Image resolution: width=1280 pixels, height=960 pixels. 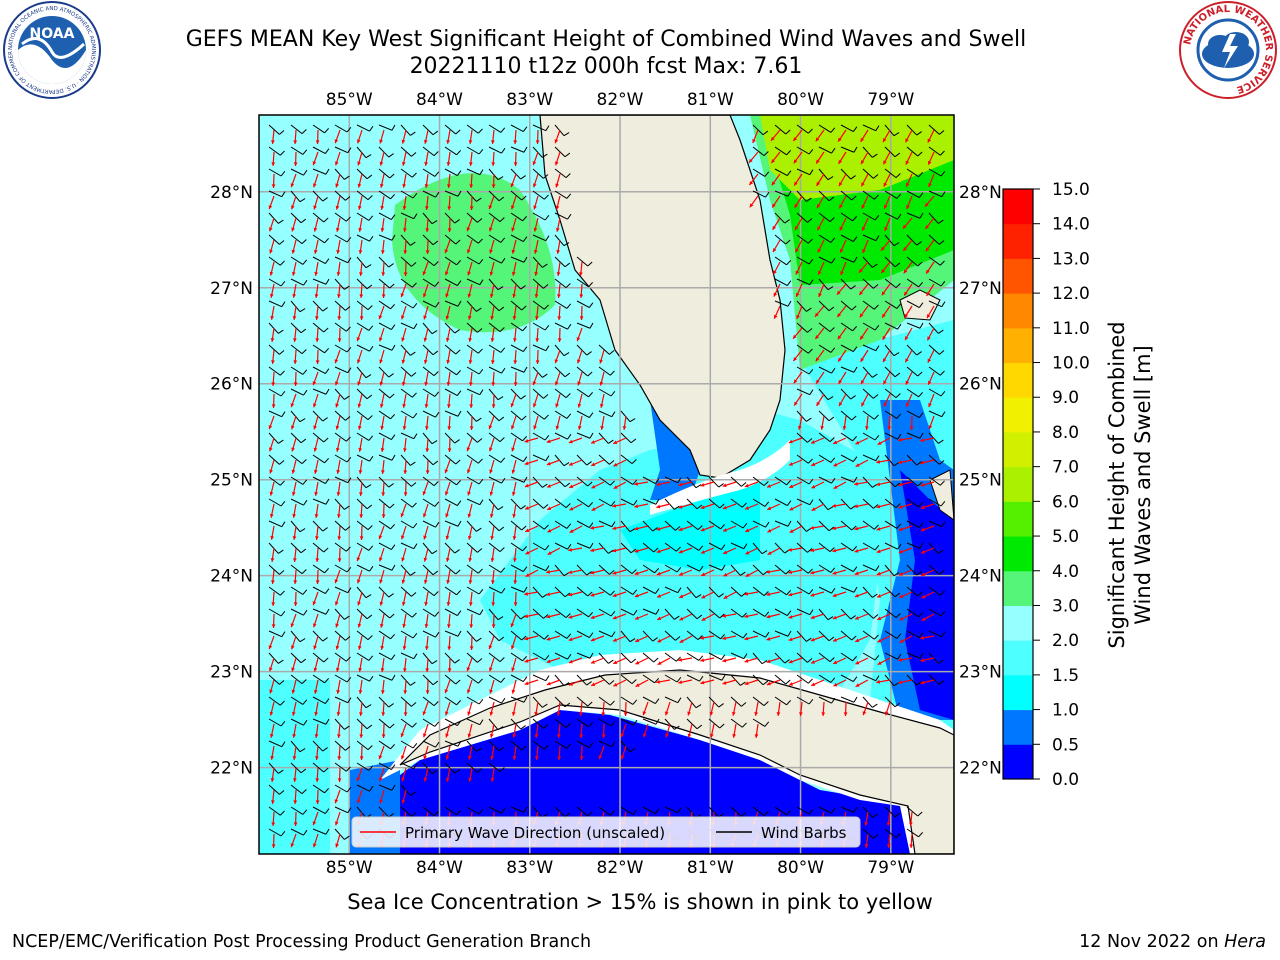 I want to click on lon-labels-bottom: 85°W 84°W 83°W 82°W 81°W 80°W 79°W, so click(x=620, y=868).